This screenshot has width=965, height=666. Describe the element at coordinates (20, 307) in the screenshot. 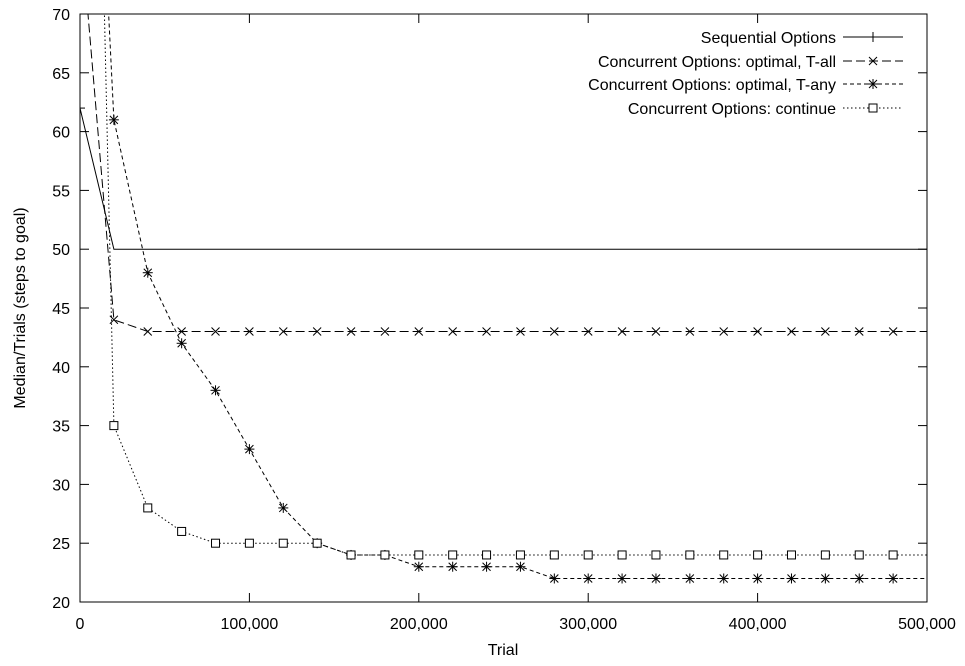

I see `y-axis-label: Median/Trials (steps to goal)` at that location.